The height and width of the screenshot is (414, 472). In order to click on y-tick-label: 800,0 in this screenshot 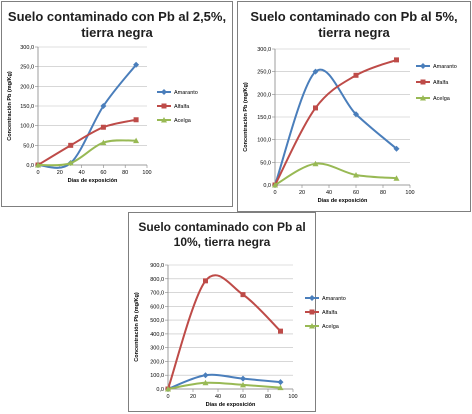, I will do `click(157, 280)`.